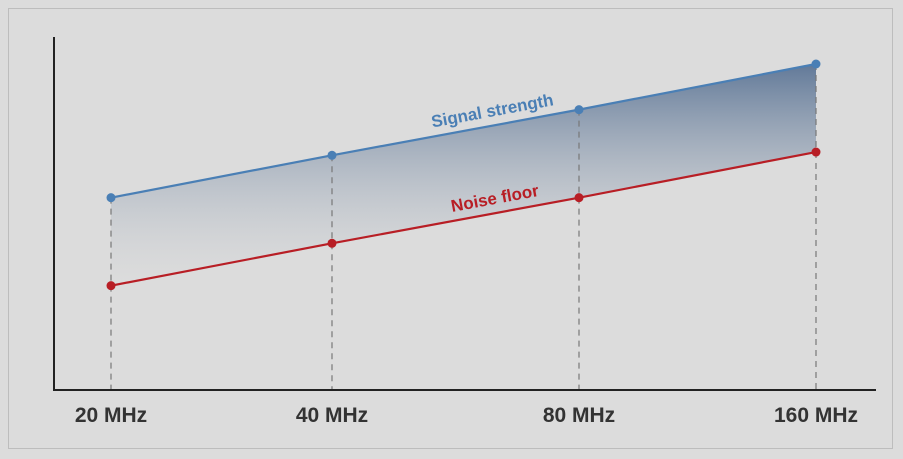 The image size is (903, 459). What do you see at coordinates (579, 415) in the screenshot?
I see `x-tick-label: 80 MHz` at bounding box center [579, 415].